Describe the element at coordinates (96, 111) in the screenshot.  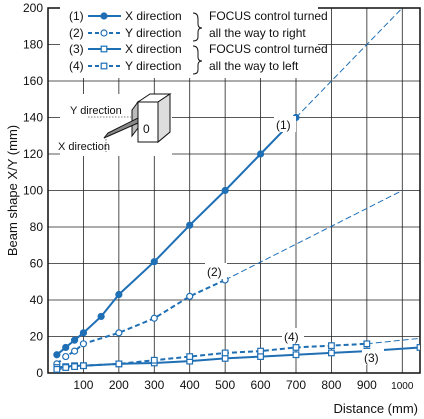
I see `sensor-y-label: Y direction` at that location.